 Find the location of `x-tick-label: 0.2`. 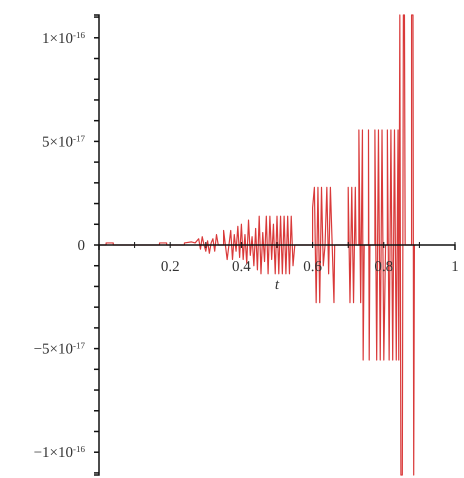

x-tick-label: 0.2 is located at coordinates (170, 267).